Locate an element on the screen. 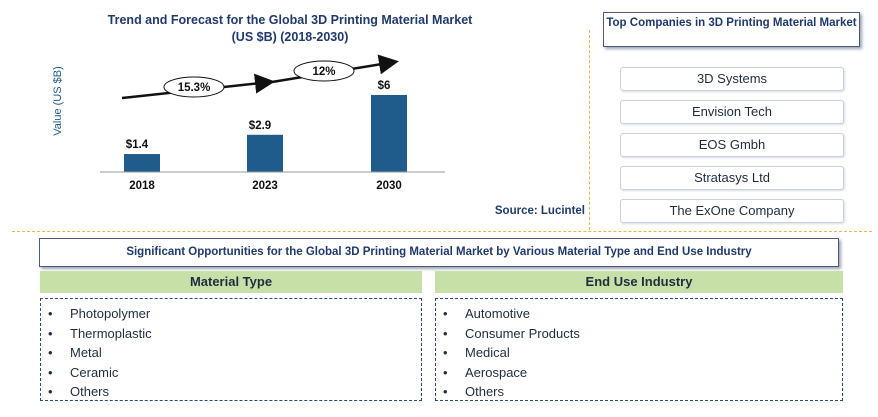 This screenshot has width=878, height=417. annotations-layer: 15.3% 12% is located at coordinates (260, 77).